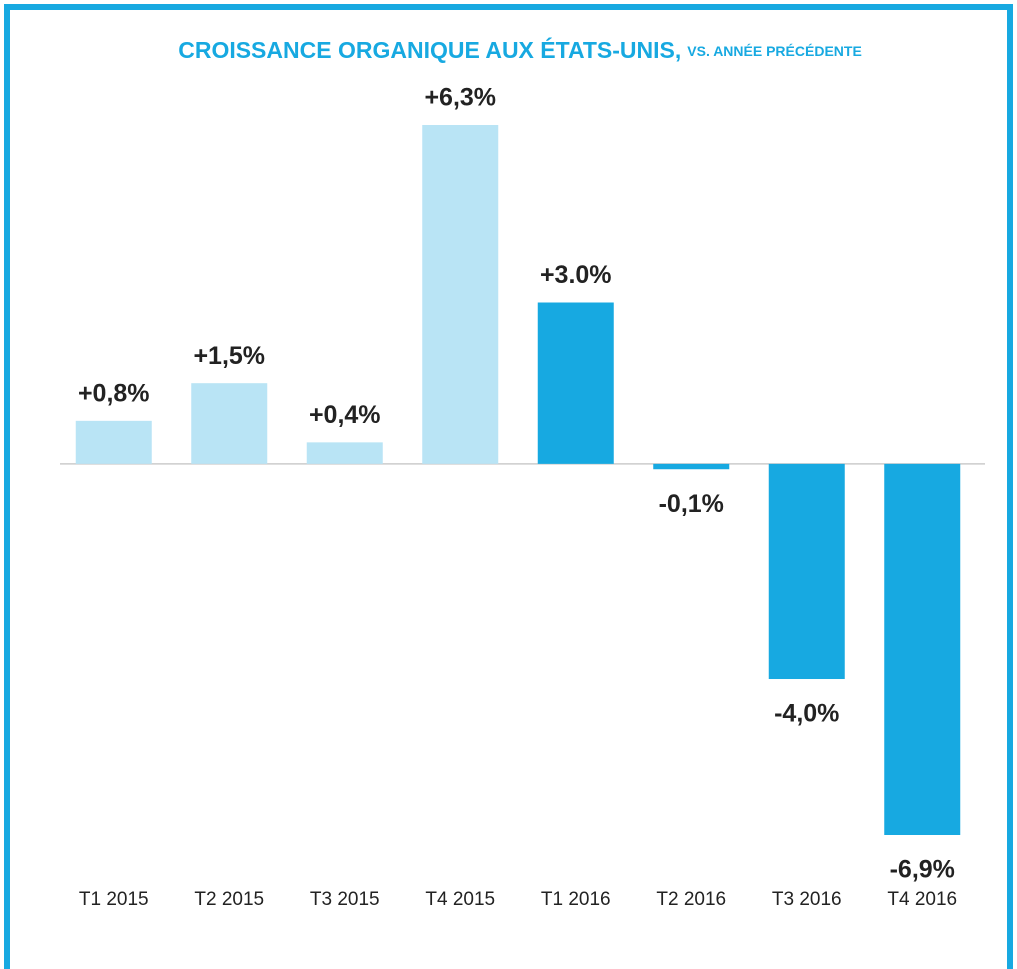 The image size is (1017, 969). What do you see at coordinates (576, 275) in the screenshot?
I see `value-label: +3.0%` at bounding box center [576, 275].